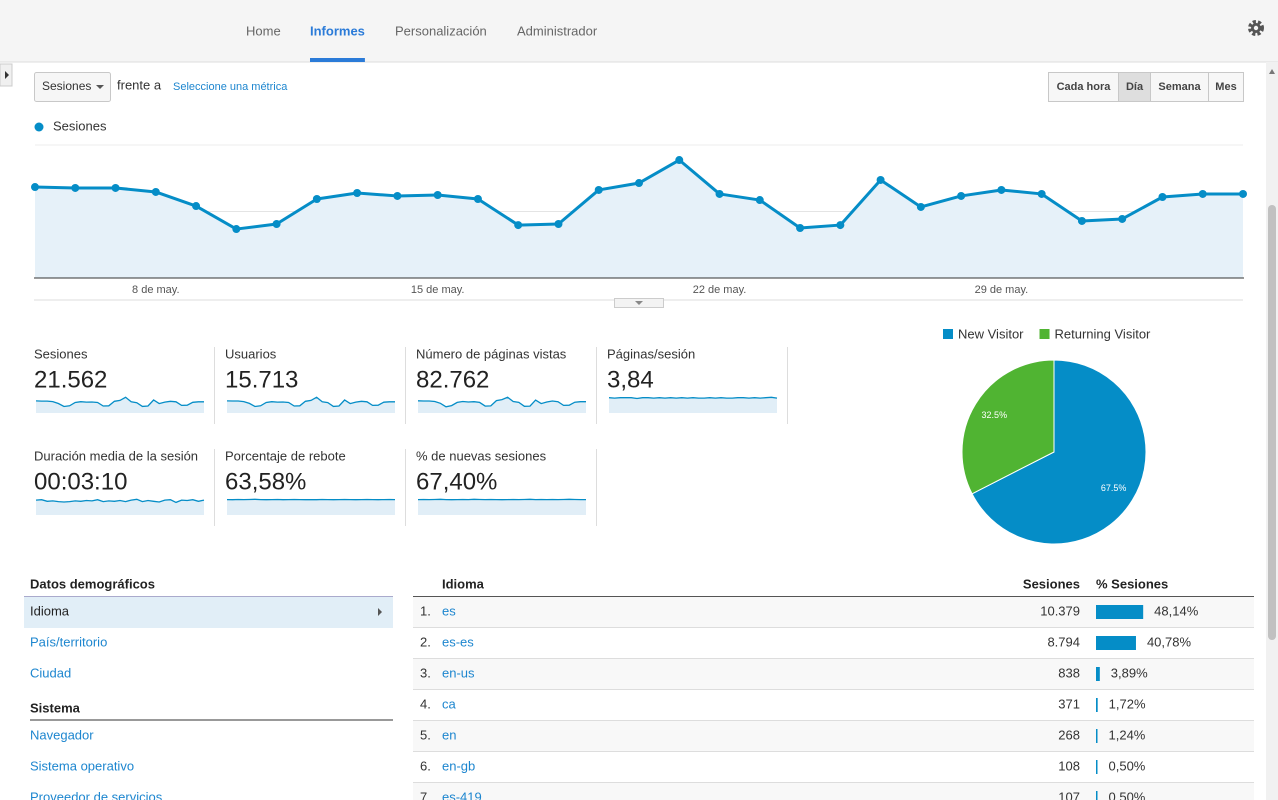 Image resolution: width=1278 pixels, height=800 pixels. I want to click on scroll-up, so click(1272, 71).